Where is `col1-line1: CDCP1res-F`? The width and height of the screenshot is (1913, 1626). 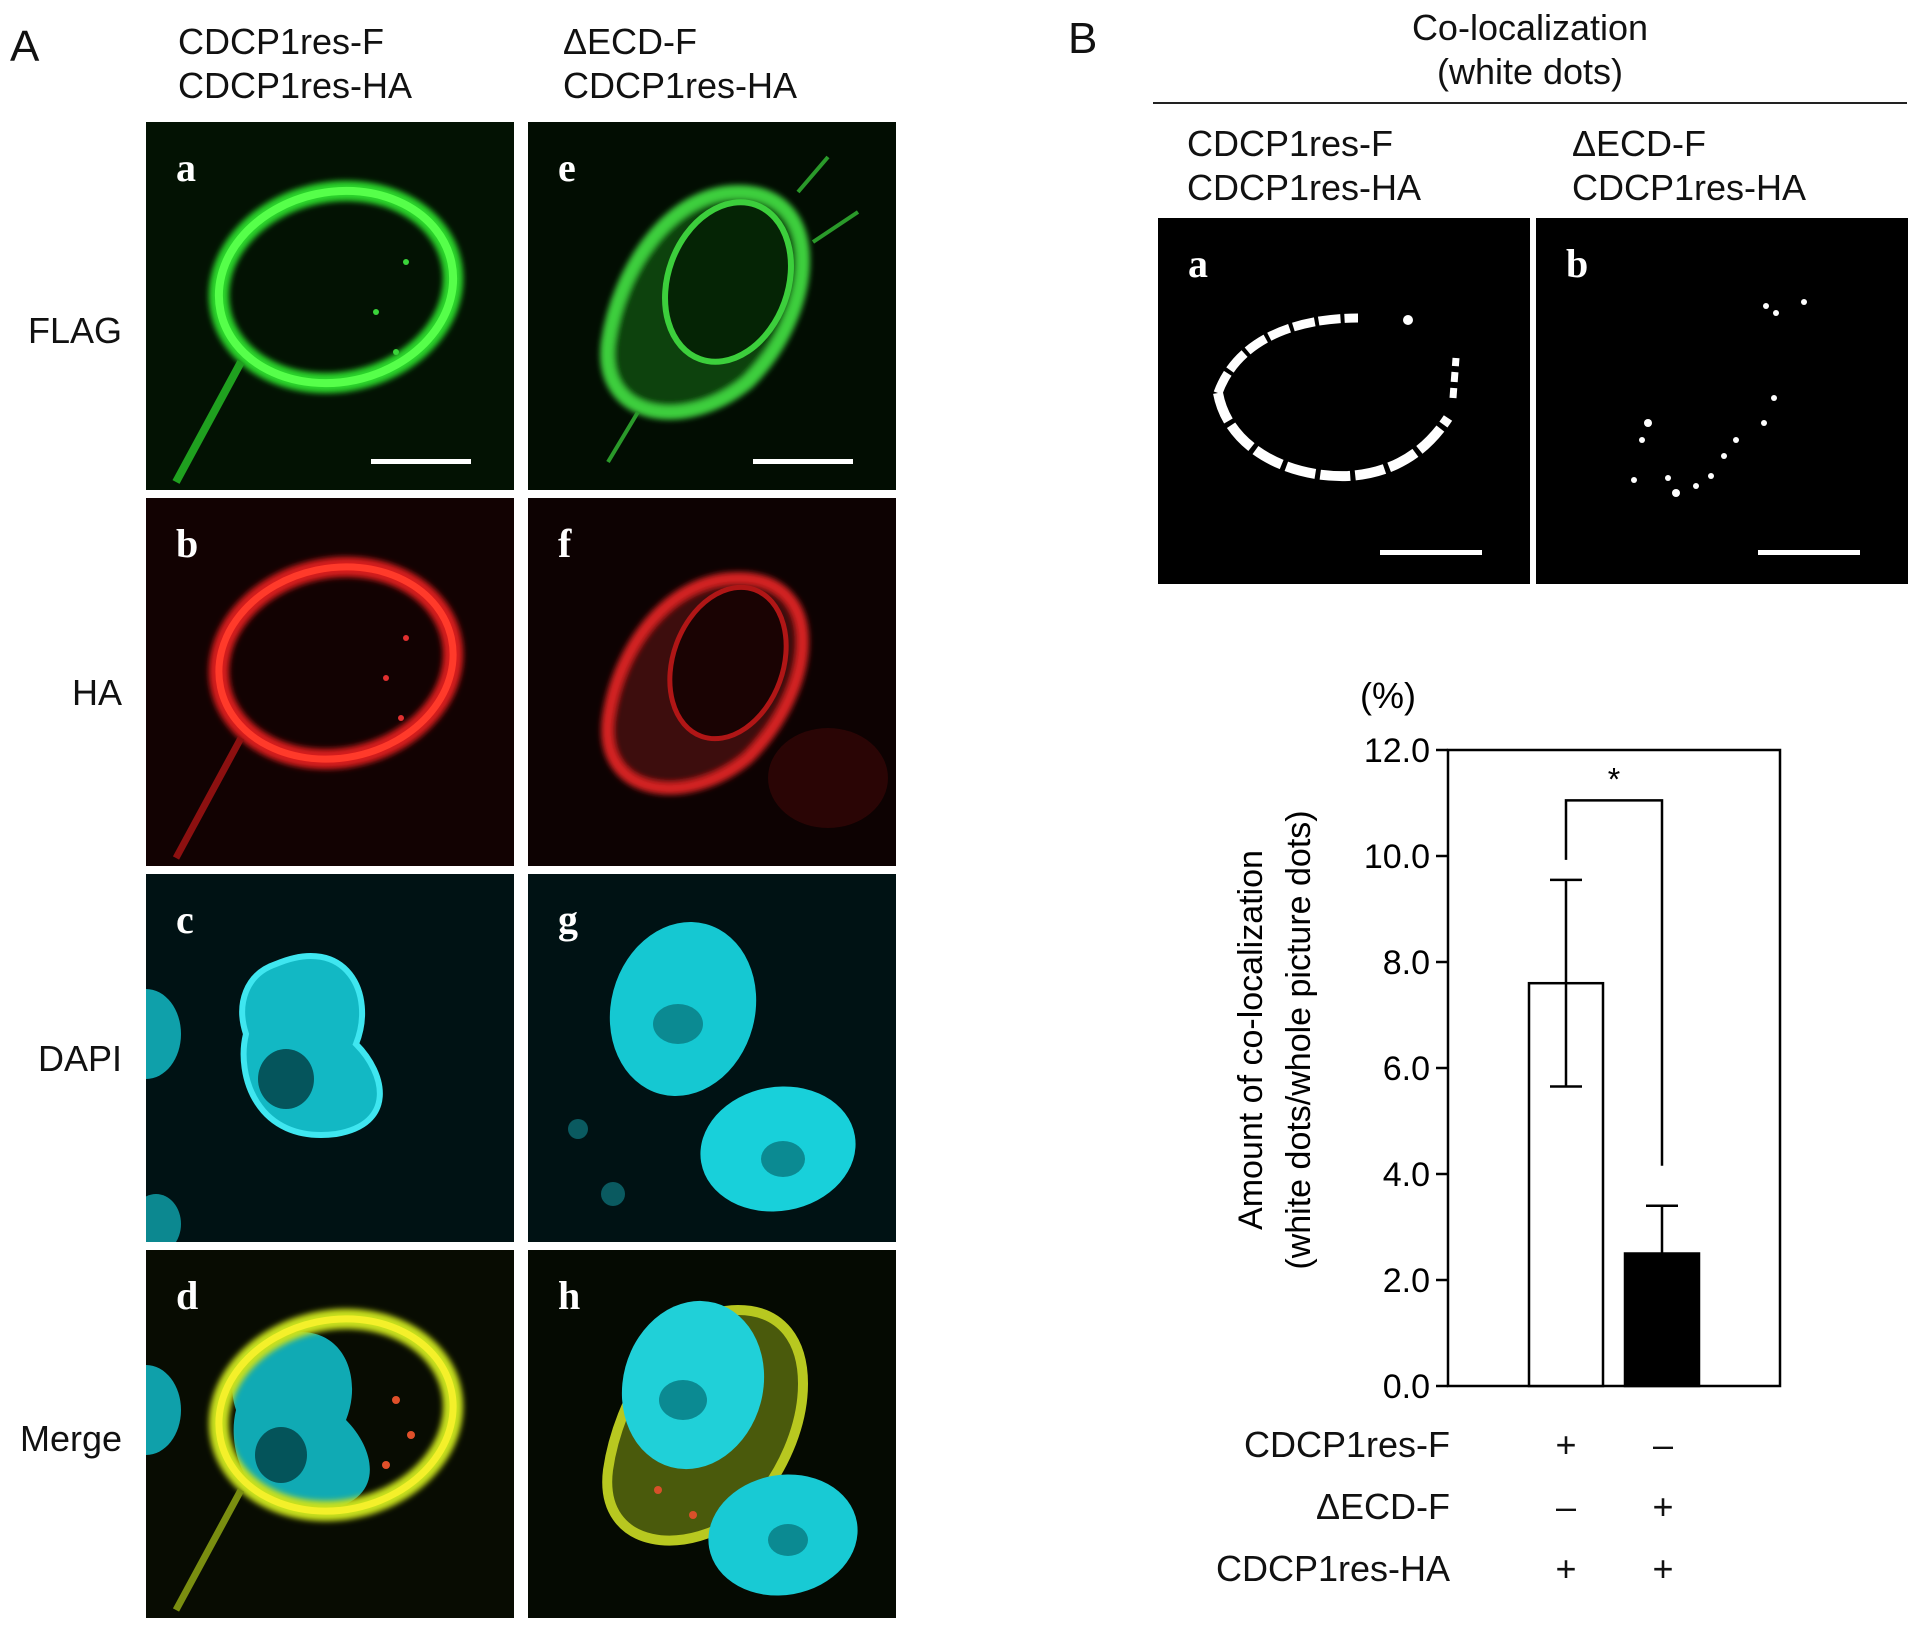
col1-line1: CDCP1res-F is located at coordinates (281, 41).